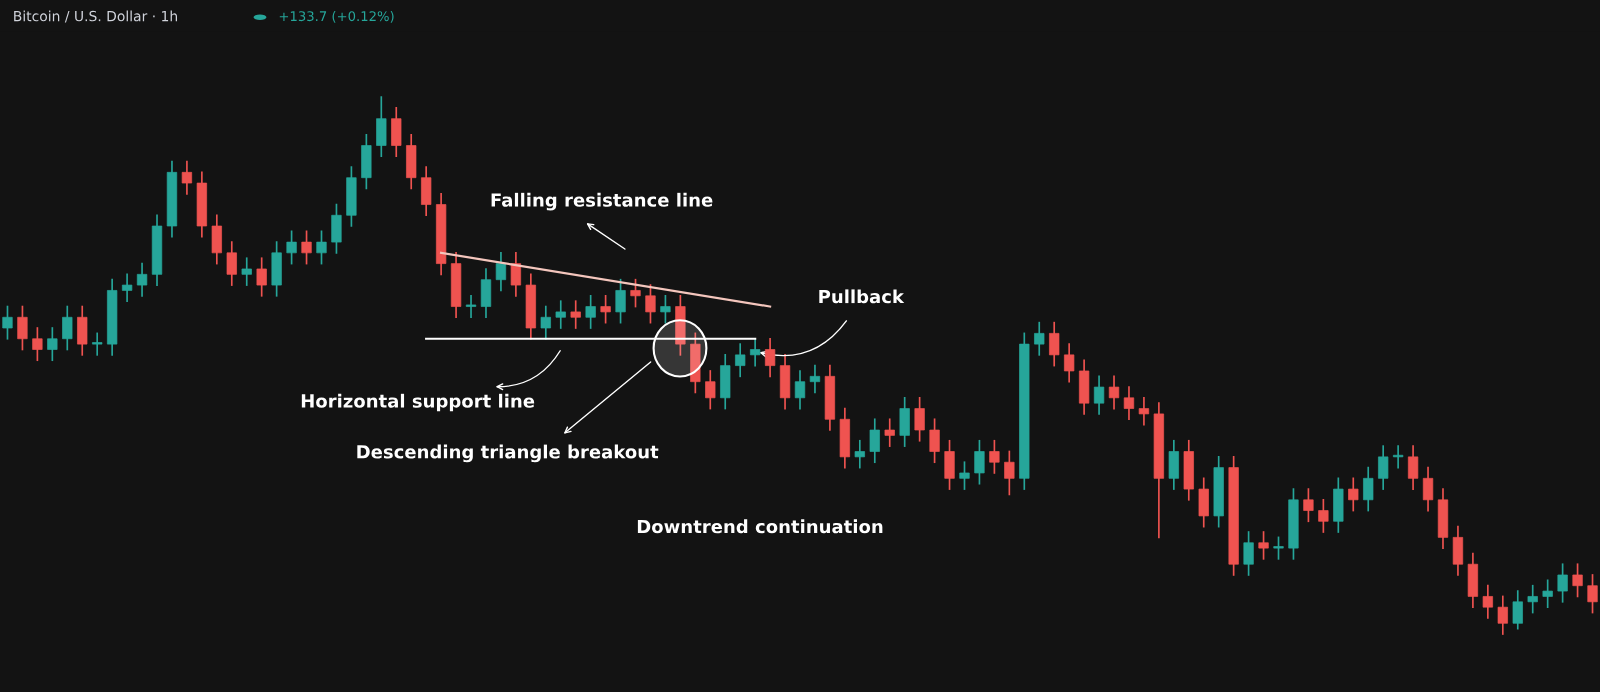  Describe the element at coordinates (760, 526) in the screenshot. I see `annotation: Downtrend continuation` at that location.